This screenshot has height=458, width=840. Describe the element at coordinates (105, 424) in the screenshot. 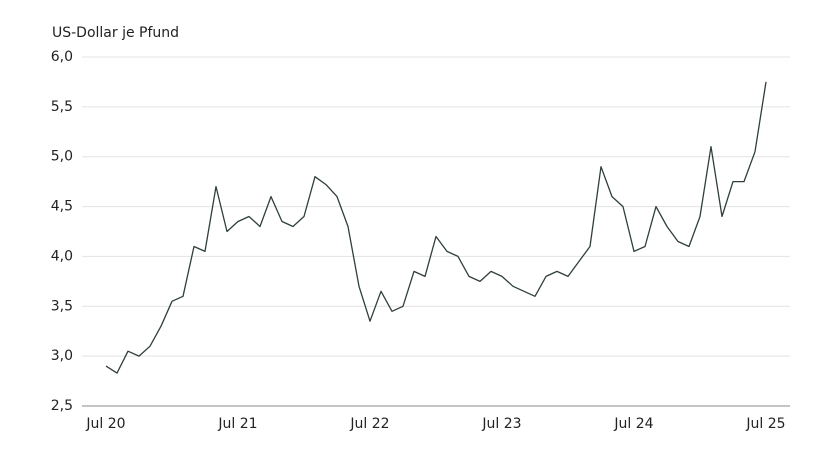

I see `x-tick-label: Jul 20` at that location.